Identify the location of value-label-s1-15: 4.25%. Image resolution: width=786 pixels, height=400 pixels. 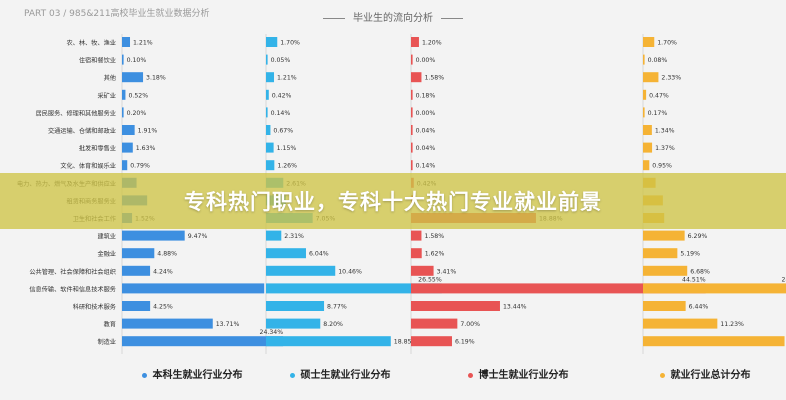
(163, 307).